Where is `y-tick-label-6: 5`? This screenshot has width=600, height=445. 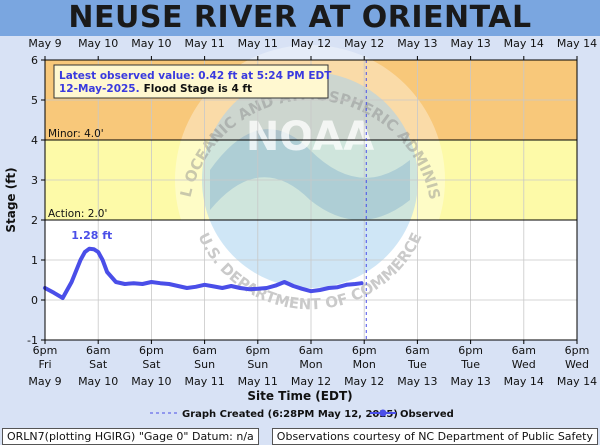
y-tick-label-6: 5 is located at coordinates (34, 100).